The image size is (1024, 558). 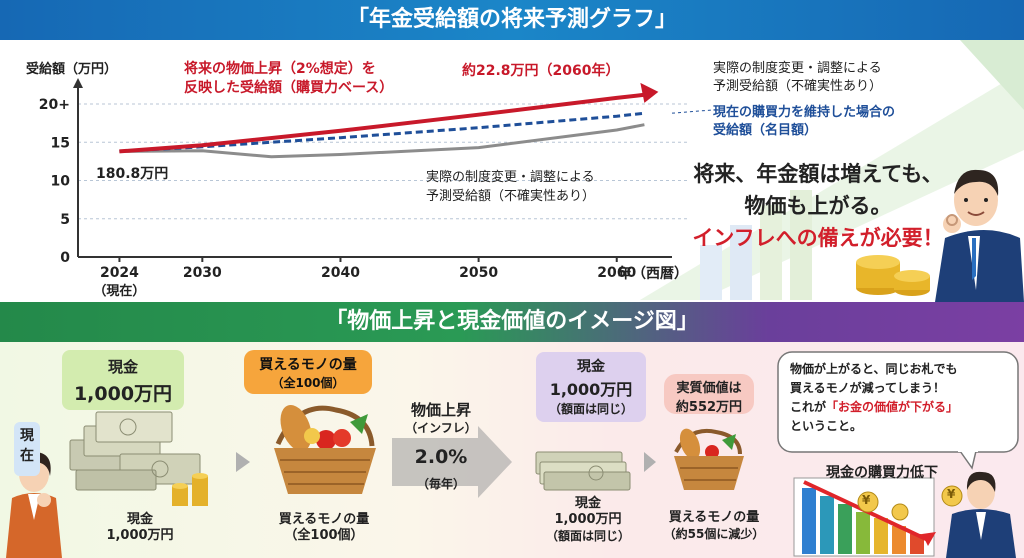 I want to click on basket-box-sub: （全100個）, so click(x=308, y=383).